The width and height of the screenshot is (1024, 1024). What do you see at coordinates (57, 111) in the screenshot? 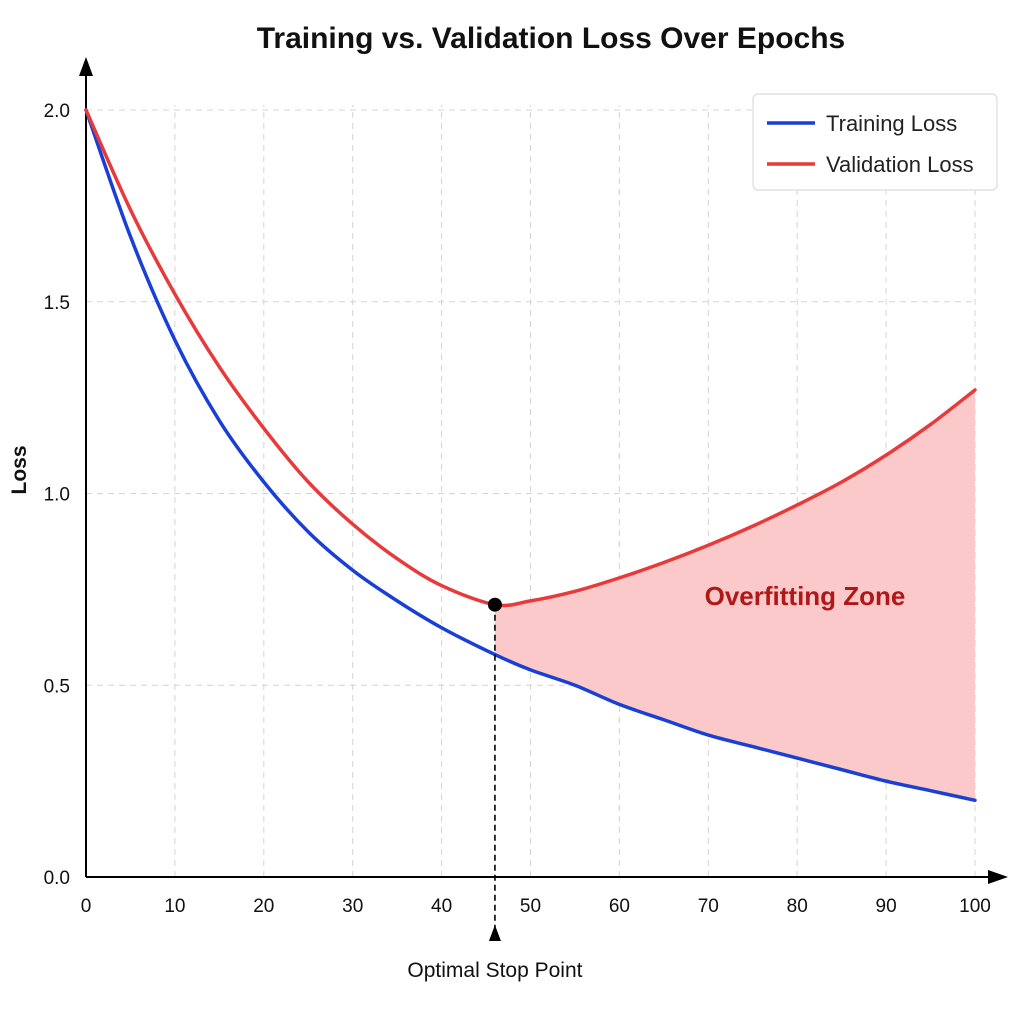
I see `y-tick-label: 2.0` at bounding box center [57, 111].